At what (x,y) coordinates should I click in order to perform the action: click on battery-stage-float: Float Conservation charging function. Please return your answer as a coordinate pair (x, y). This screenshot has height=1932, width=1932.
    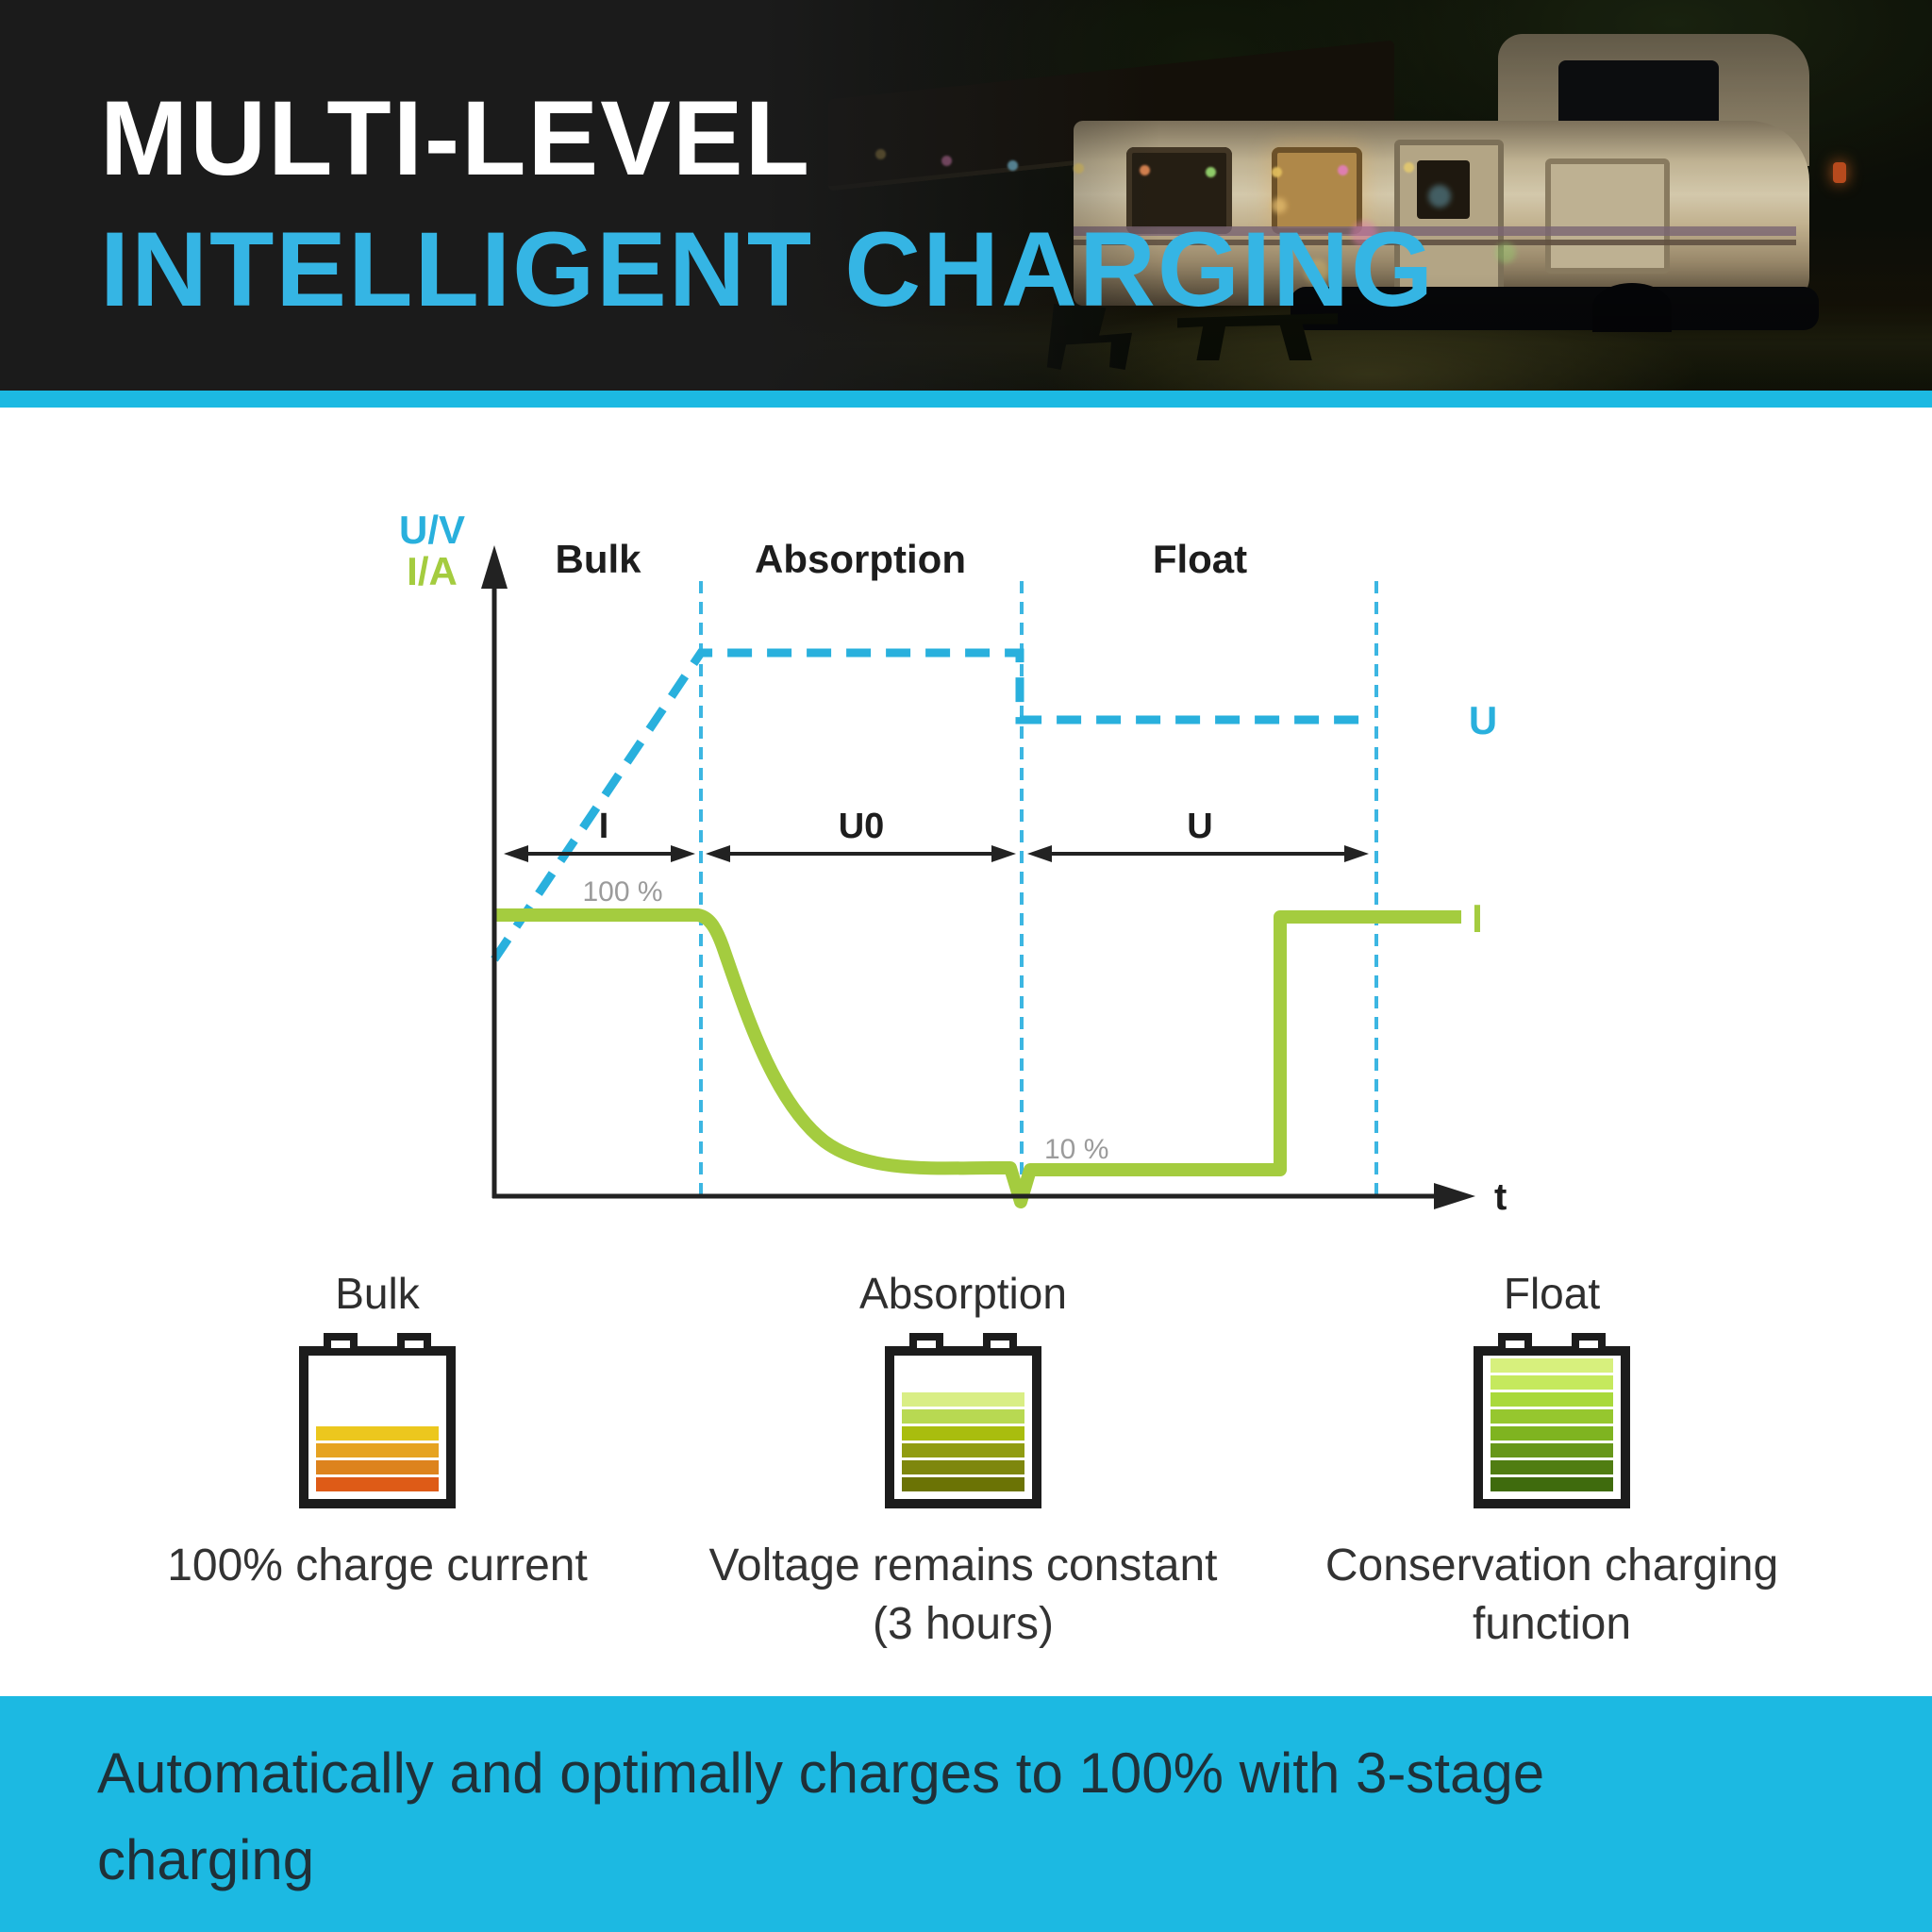
    Looking at the image, I should click on (1552, 1462).